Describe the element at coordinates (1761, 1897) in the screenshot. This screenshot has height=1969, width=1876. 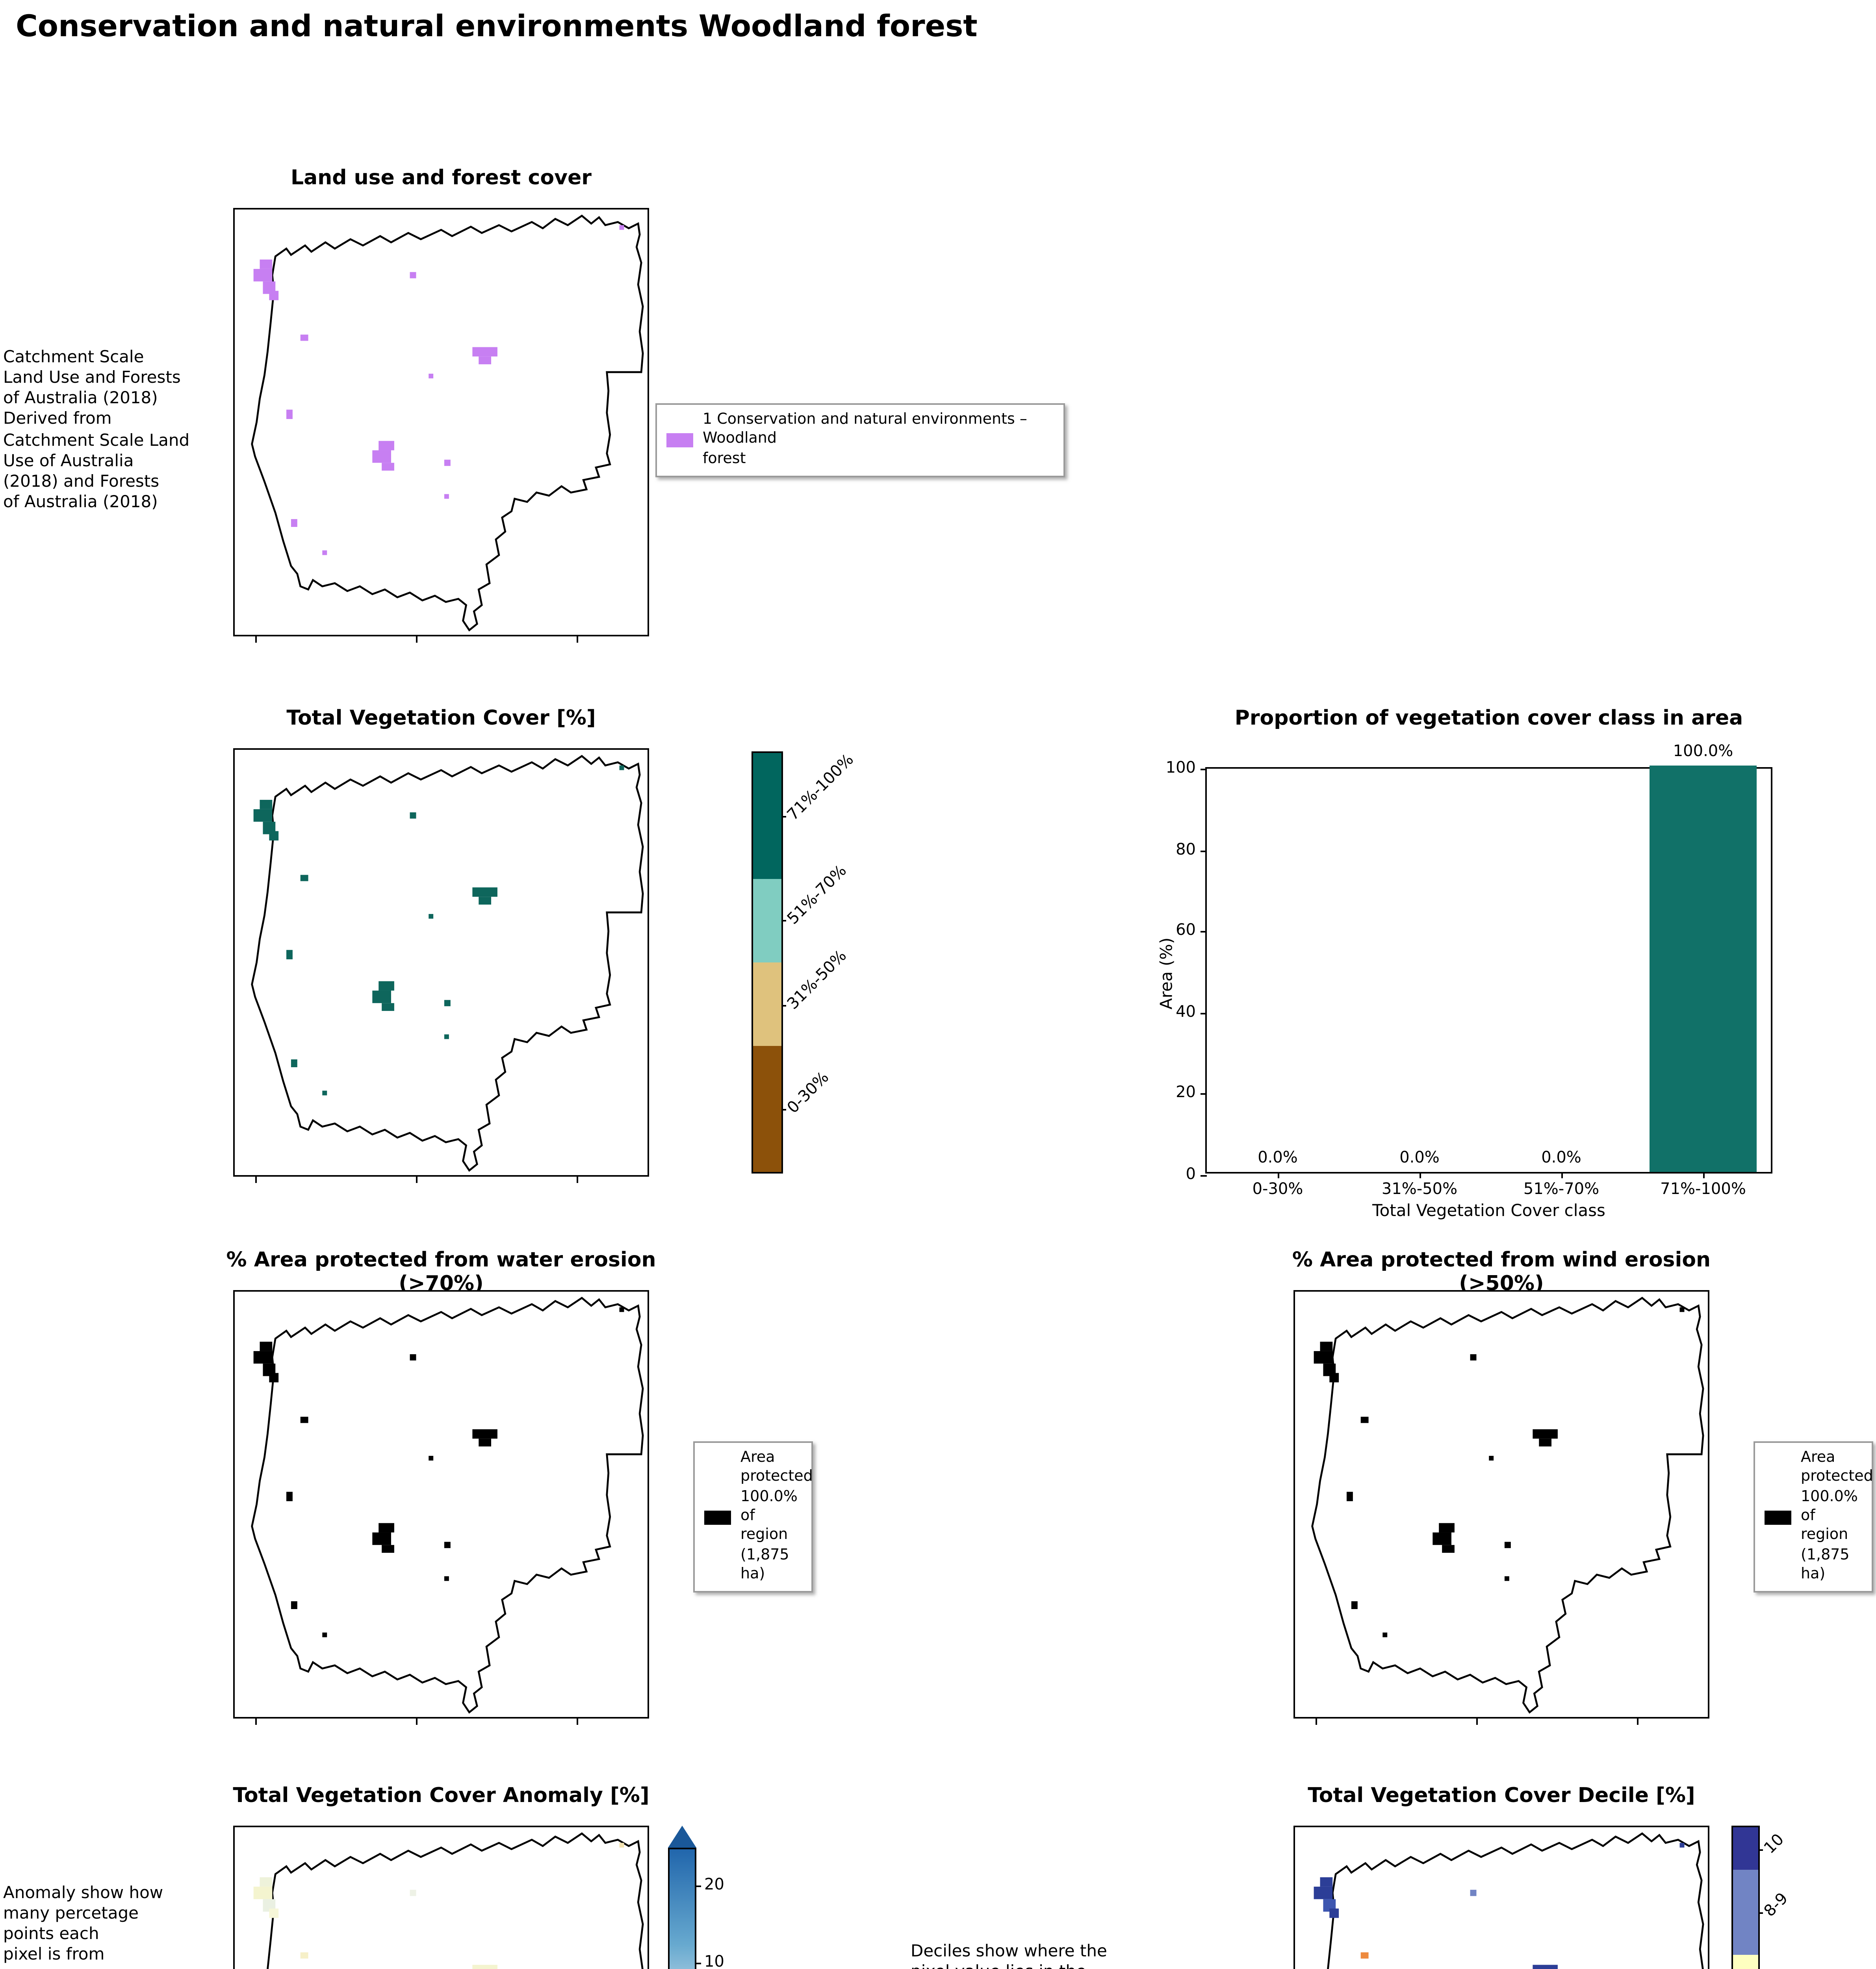
I see `decile-colorbar: 108-94-72-31` at that location.